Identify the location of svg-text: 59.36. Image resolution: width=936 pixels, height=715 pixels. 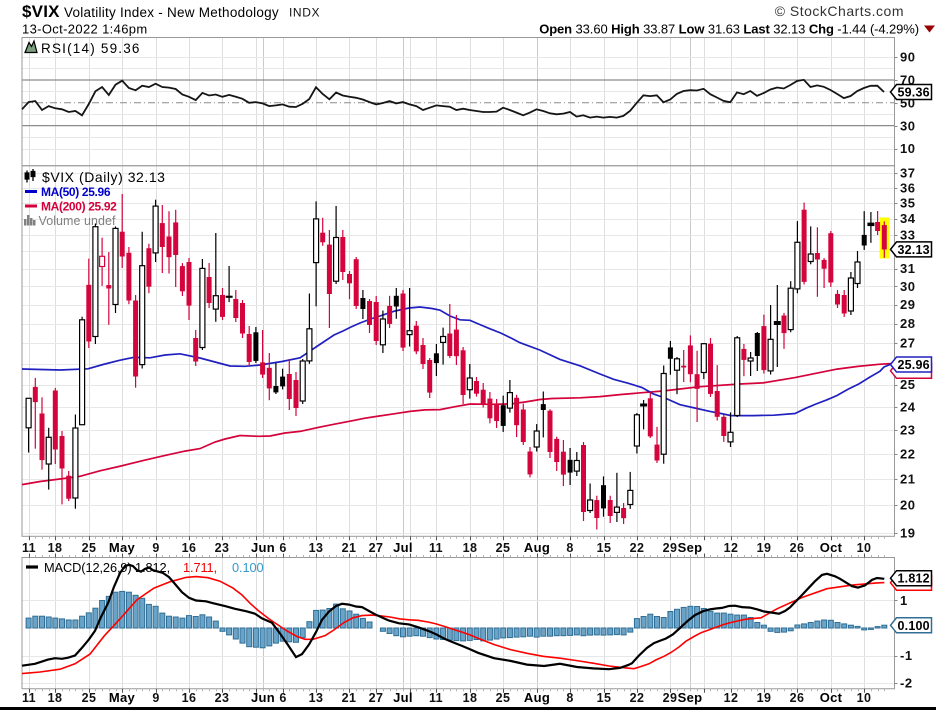
(914, 93).